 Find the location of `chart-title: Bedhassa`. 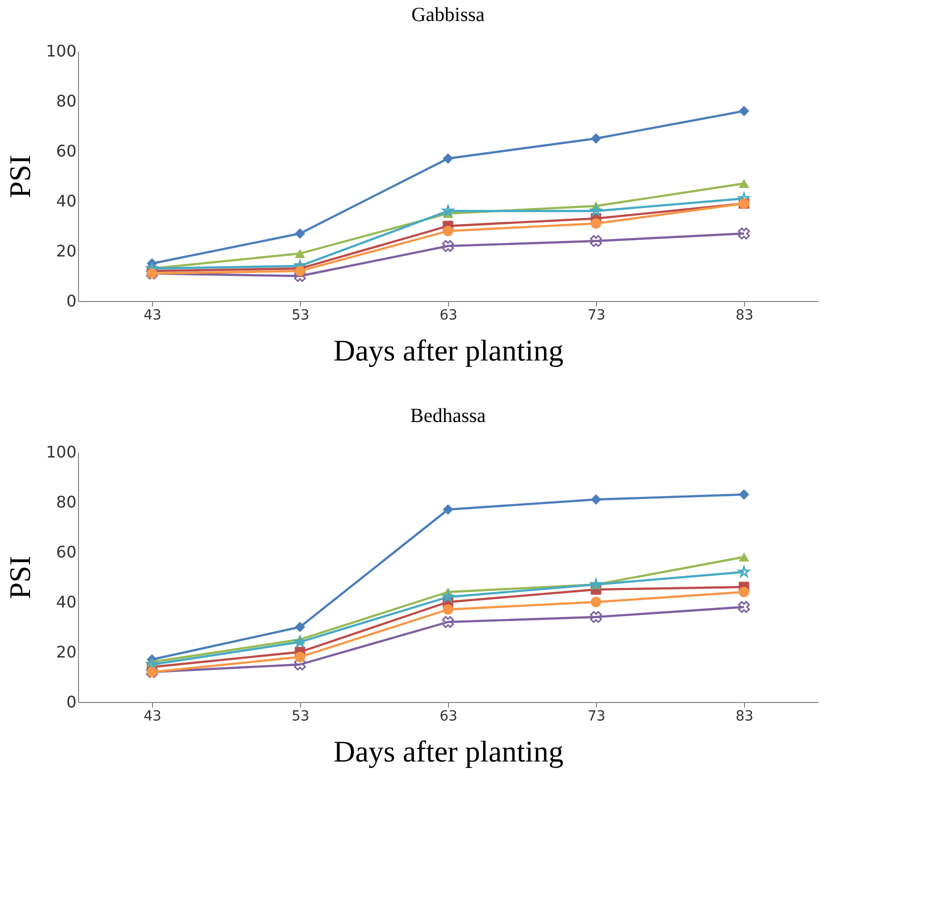

chart-title: Bedhassa is located at coordinates (448, 416).